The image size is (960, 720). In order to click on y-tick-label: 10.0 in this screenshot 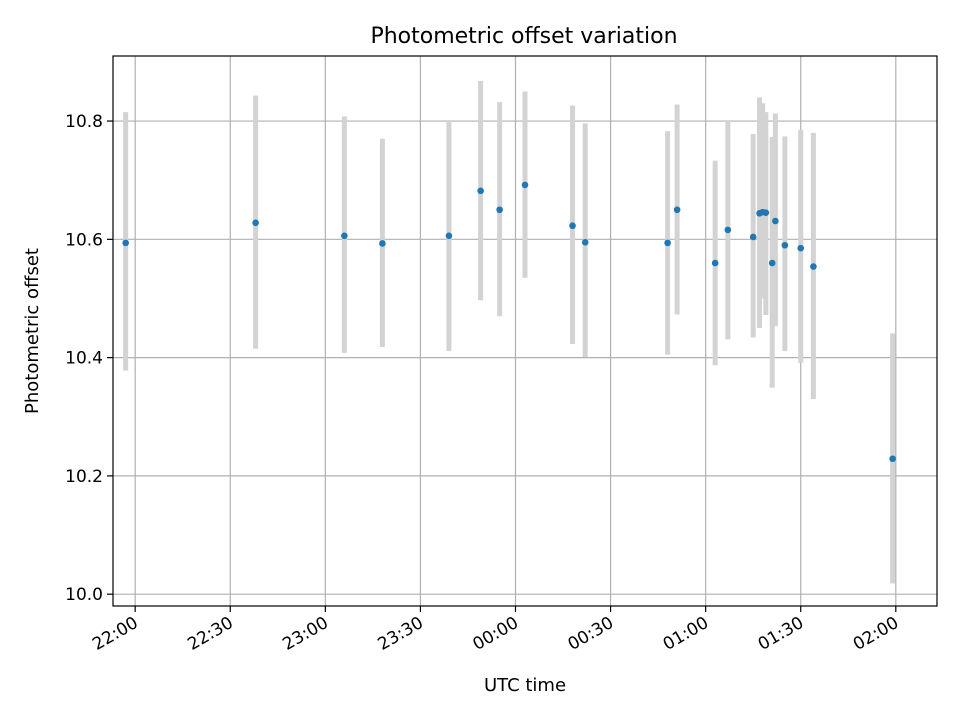, I will do `click(84, 595)`.